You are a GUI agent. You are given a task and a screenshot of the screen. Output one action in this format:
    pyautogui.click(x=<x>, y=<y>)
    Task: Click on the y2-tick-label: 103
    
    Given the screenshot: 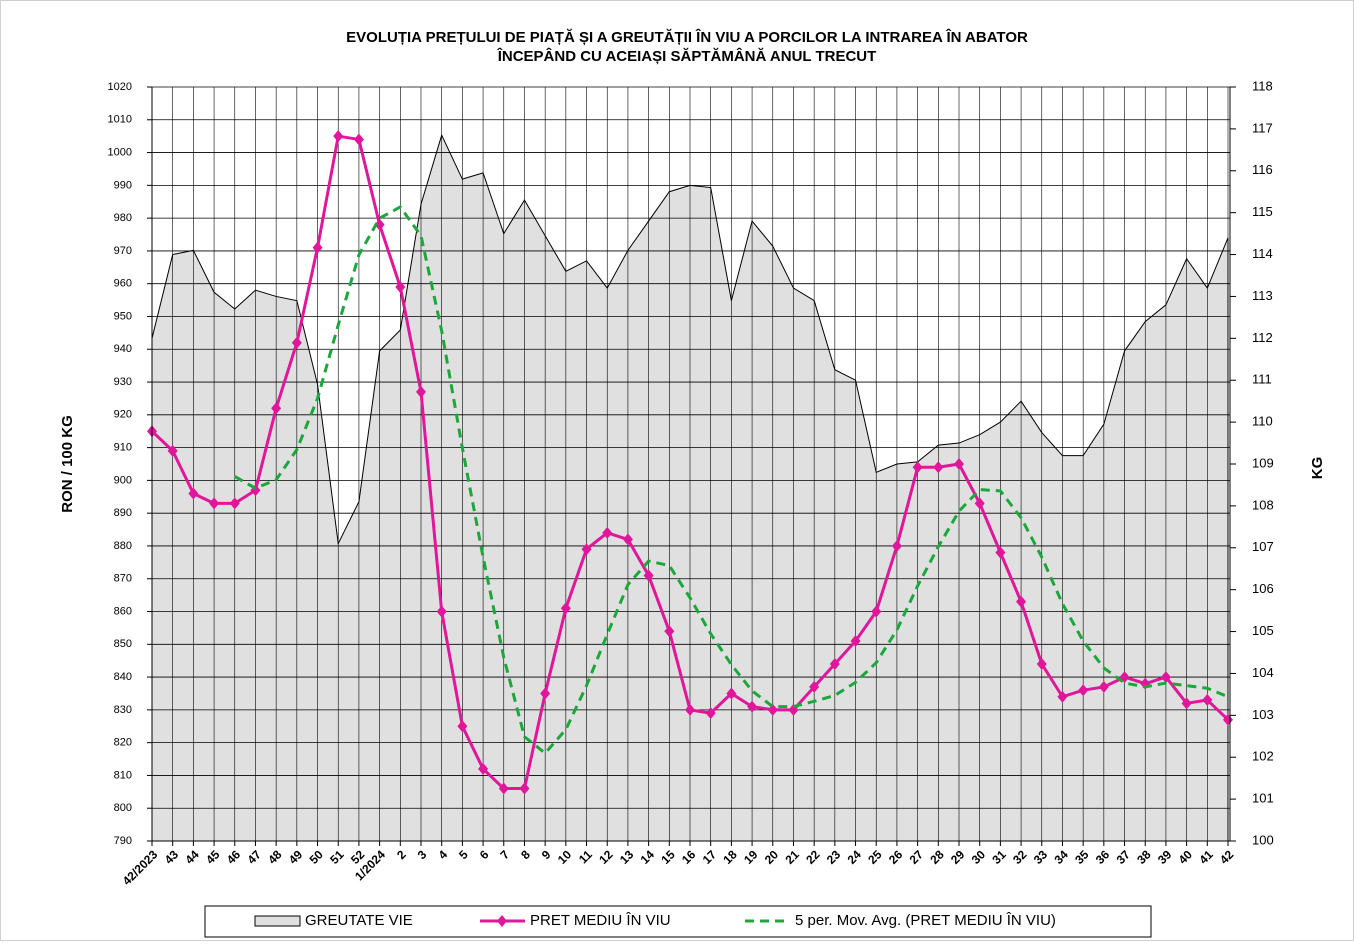 What is the action you would take?
    pyautogui.click(x=1263, y=714)
    